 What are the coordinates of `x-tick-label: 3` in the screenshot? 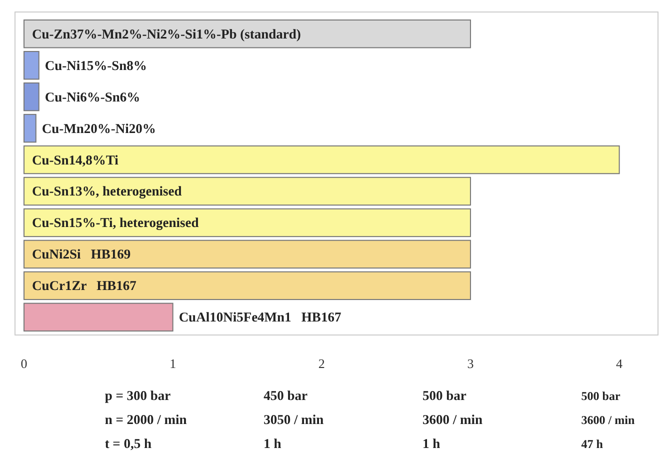 It's located at (470, 363).